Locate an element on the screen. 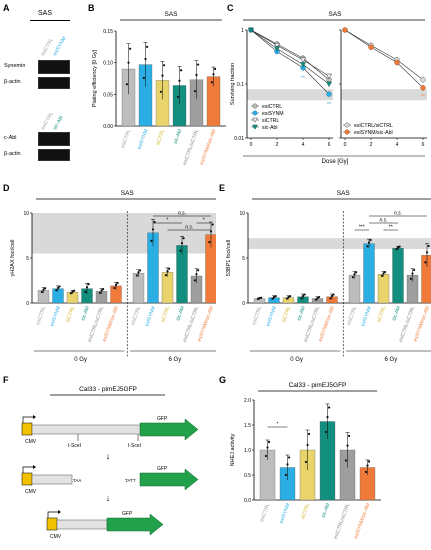 This screenshot has width=431, height=550. blot-row-label: Synemin is located at coordinates (15, 66).